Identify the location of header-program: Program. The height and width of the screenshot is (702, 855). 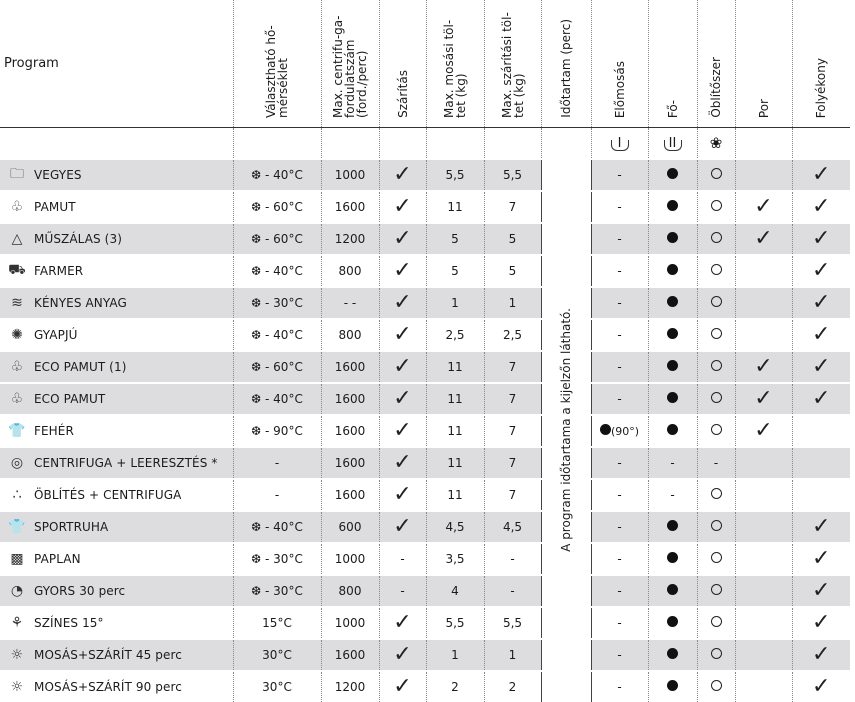
(31, 63).